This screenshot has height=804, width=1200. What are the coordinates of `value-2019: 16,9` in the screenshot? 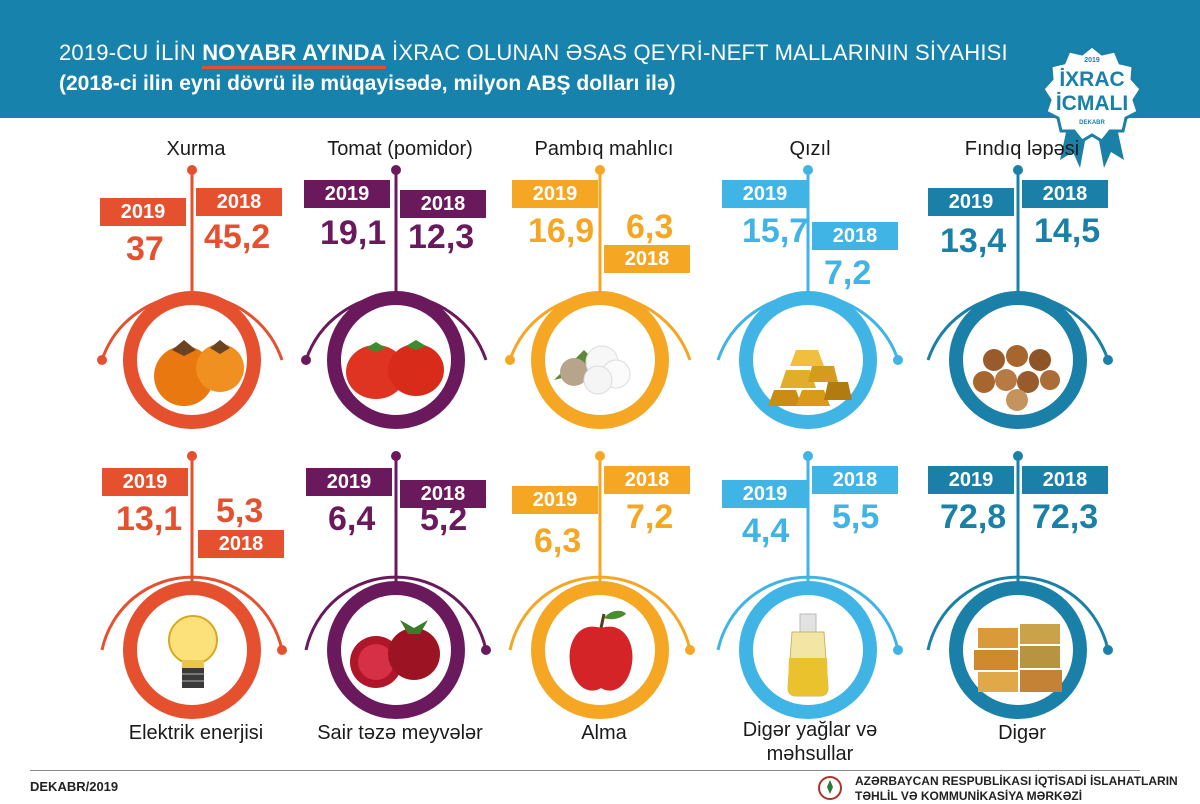 It's located at (561, 231).